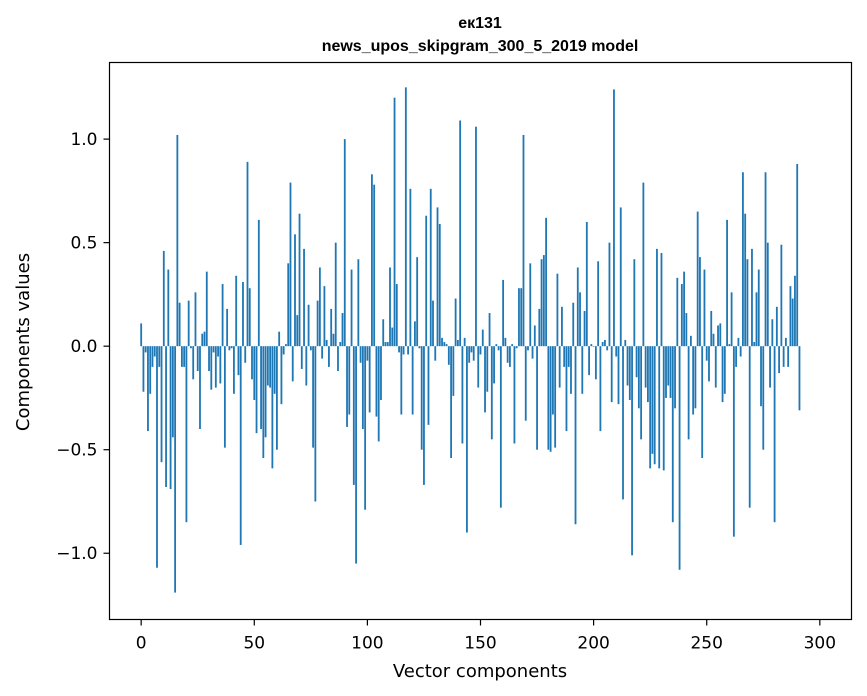 The width and height of the screenshot is (867, 696). I want to click on y-axis-ticks: −1.0 −0.5 0.0 0.5 1.0, so click(83, 347).